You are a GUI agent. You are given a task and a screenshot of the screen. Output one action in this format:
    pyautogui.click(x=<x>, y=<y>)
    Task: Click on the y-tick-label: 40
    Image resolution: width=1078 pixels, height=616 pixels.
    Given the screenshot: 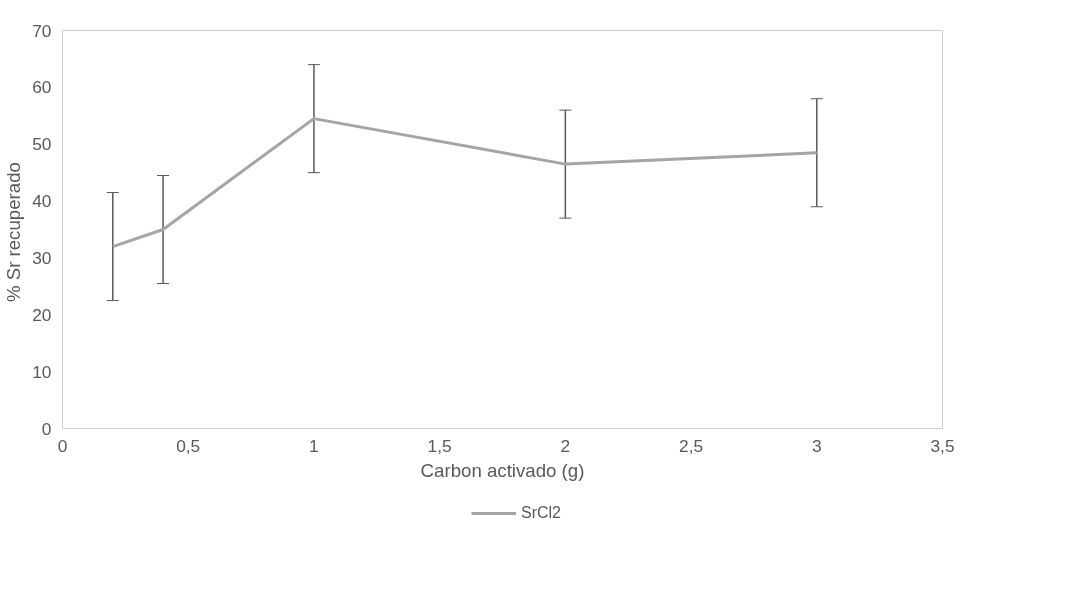 What is the action you would take?
    pyautogui.click(x=42, y=201)
    